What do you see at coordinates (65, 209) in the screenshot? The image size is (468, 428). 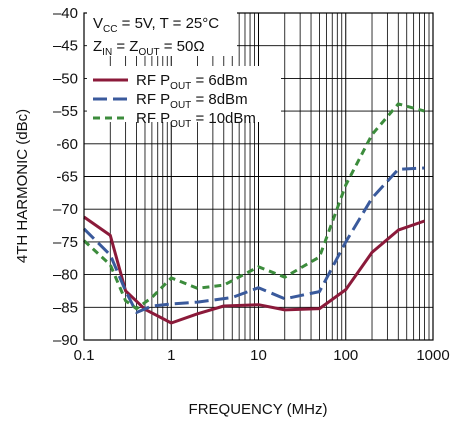 I see `y-tick-label: –70` at bounding box center [65, 209].